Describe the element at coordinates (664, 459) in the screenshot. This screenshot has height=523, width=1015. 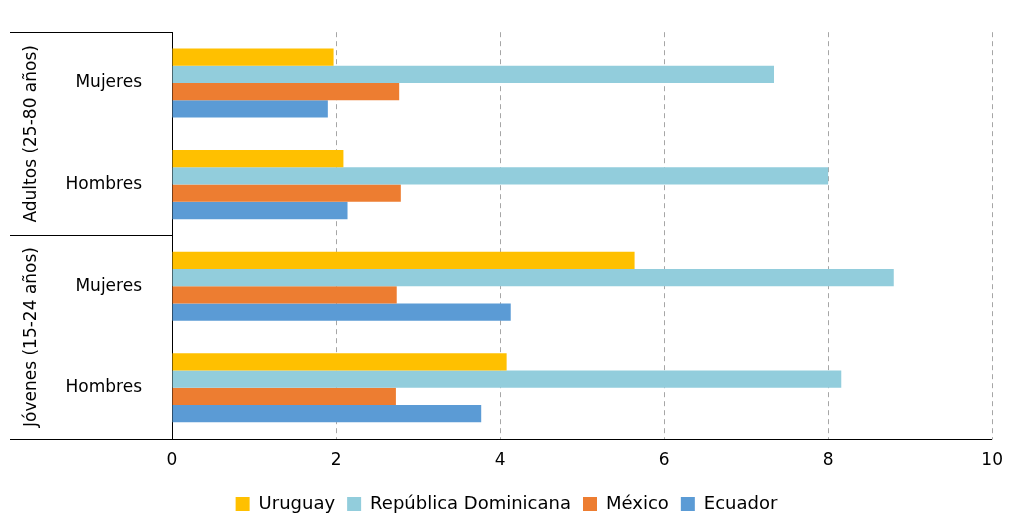
I see `x-tick-label: 6` at that location.